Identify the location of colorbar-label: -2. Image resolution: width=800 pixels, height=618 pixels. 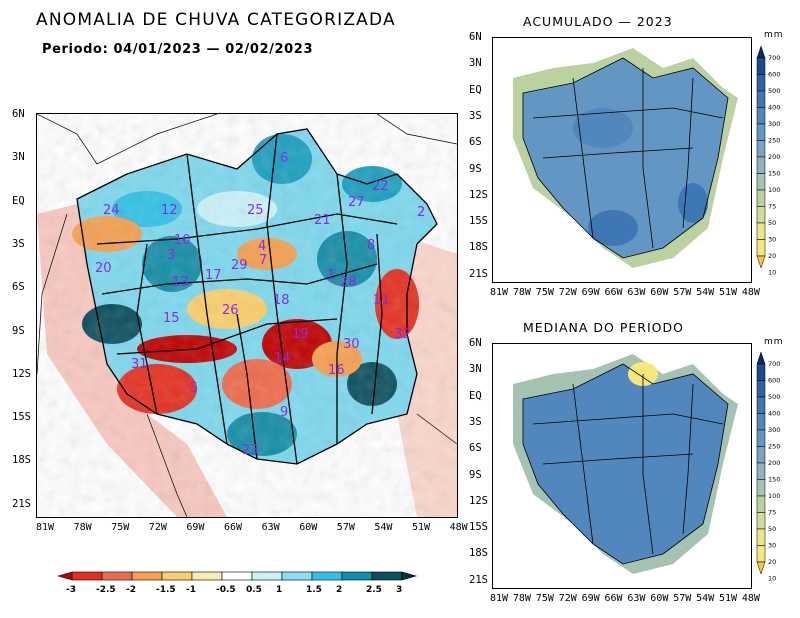
(131, 590).